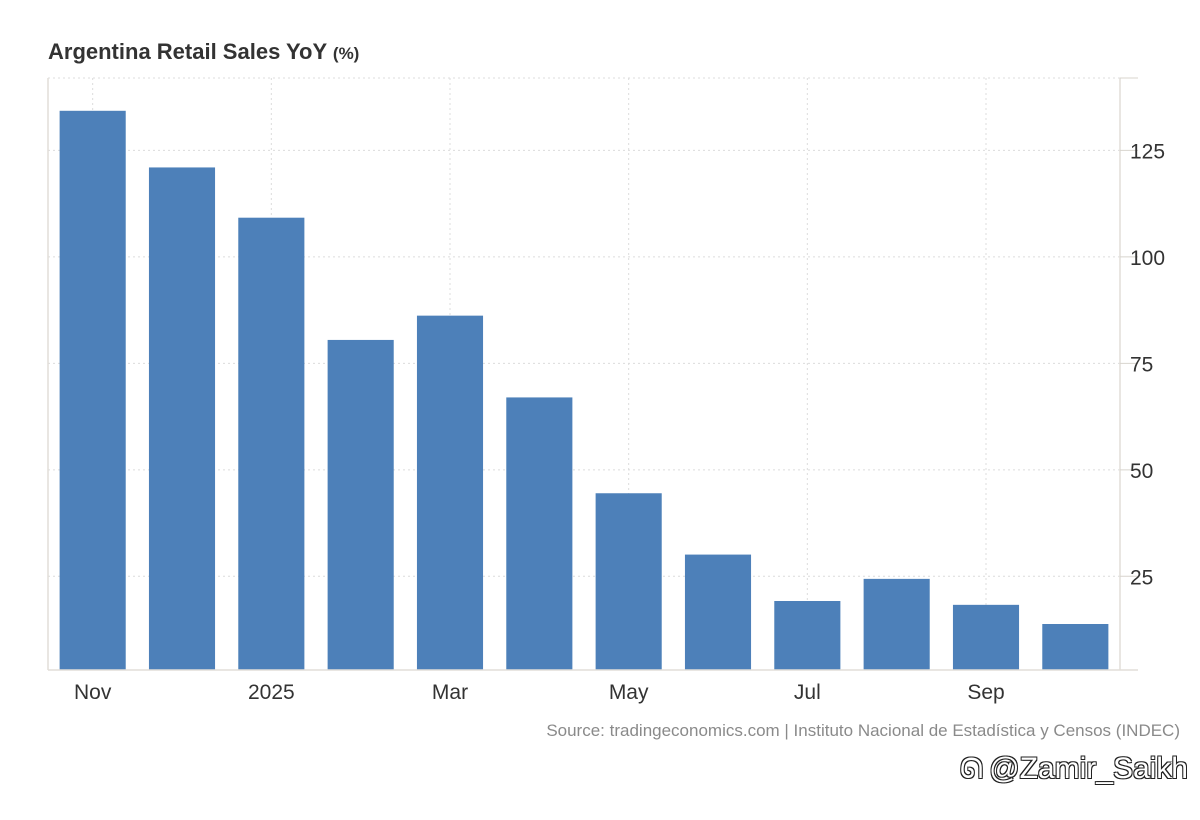 Image resolution: width=1200 pixels, height=820 pixels. Describe the element at coordinates (1141, 577) in the screenshot. I see `y-tick-label: 25` at that location.